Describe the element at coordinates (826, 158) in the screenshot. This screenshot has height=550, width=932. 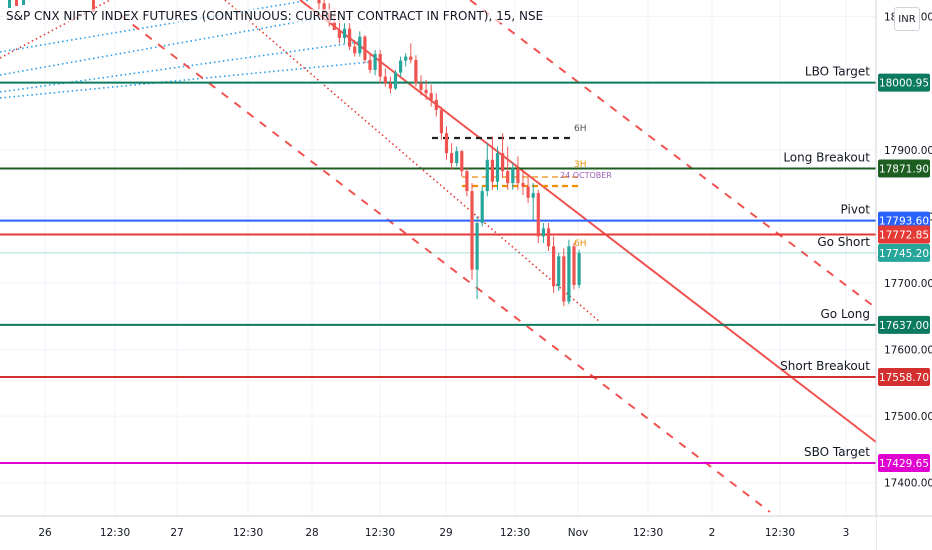
I see `level-label: Long Breakout` at that location.